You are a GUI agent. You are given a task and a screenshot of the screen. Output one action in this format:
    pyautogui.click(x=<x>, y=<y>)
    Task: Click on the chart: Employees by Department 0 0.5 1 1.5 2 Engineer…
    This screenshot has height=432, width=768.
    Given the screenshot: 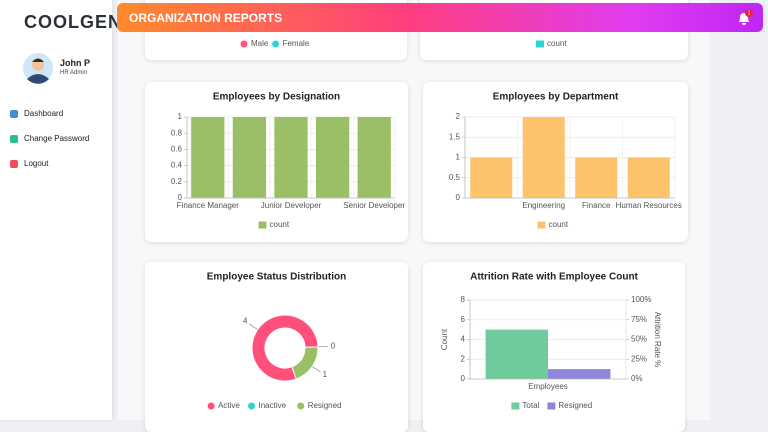 What is the action you would take?
    pyautogui.click(x=555, y=162)
    